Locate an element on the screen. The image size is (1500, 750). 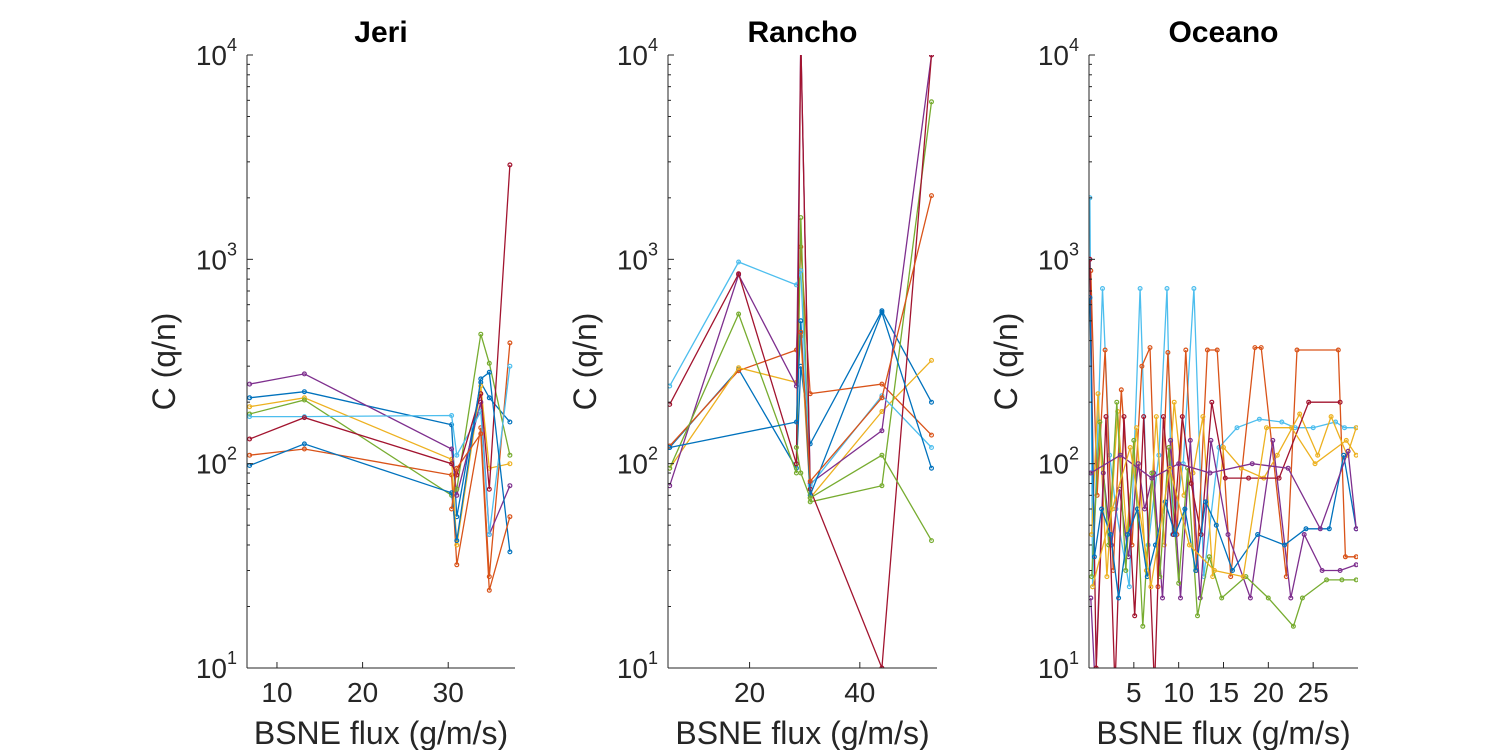
x-tick-label: 5 is located at coordinates (1134, 692).